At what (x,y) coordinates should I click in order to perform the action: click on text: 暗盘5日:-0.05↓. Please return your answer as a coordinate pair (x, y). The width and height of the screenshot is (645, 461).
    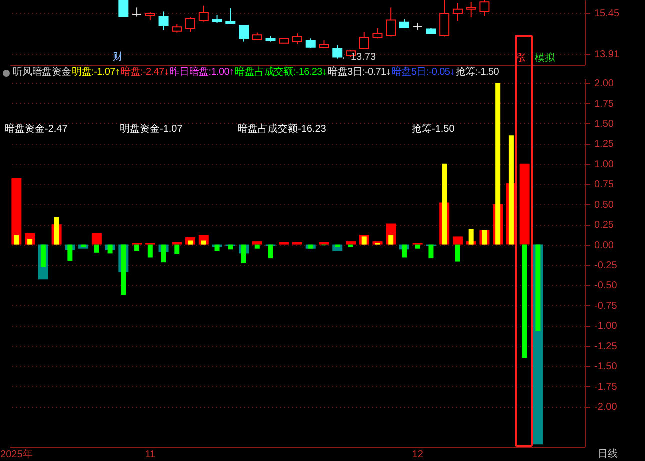
    Looking at the image, I should click on (423, 73).